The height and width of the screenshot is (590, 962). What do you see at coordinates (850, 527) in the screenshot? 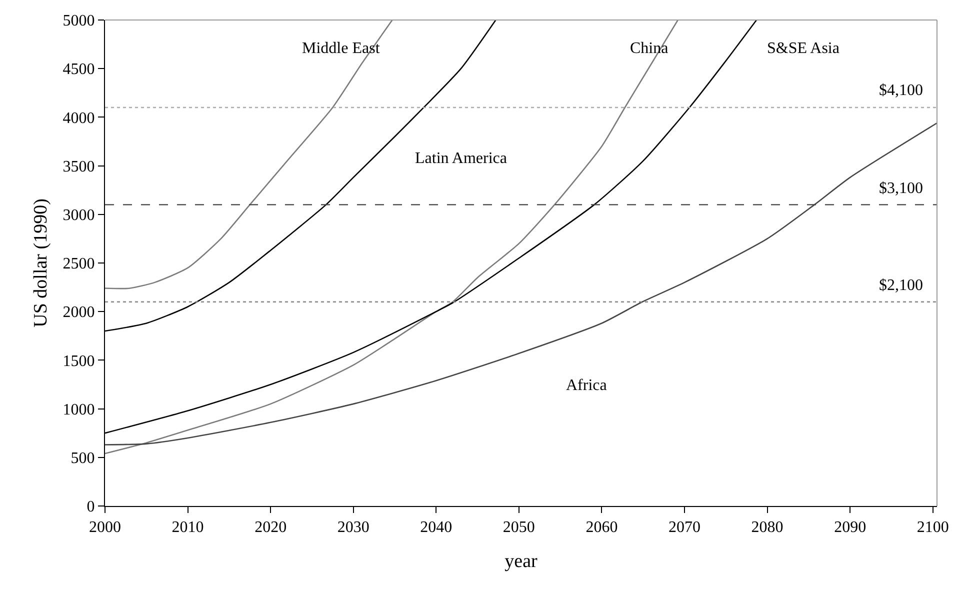
I see `x-tick-label: 2090` at bounding box center [850, 527].